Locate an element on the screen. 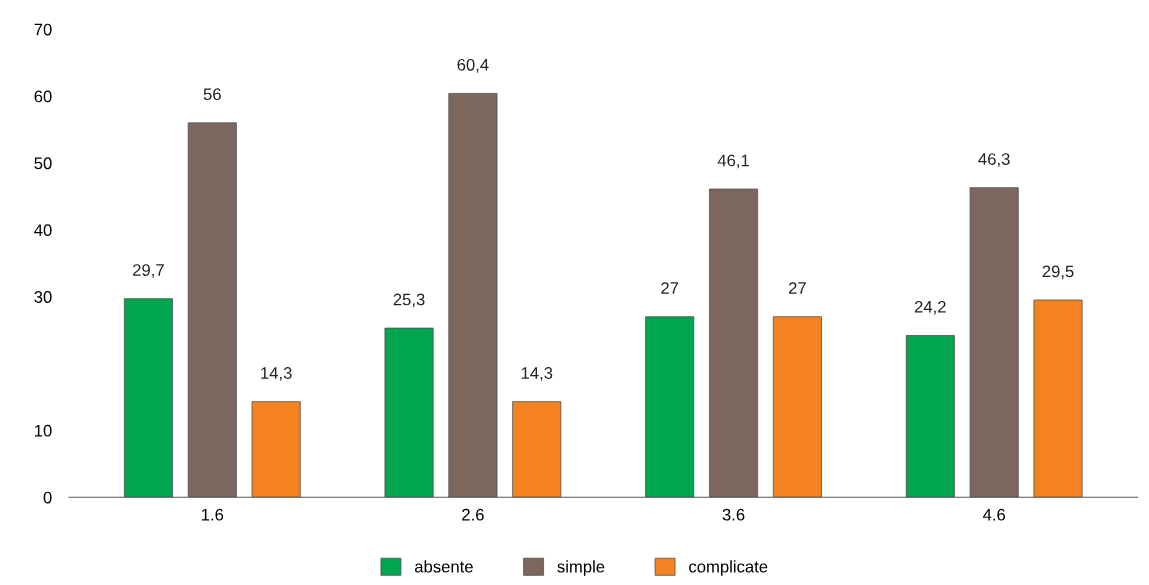 This screenshot has width=1149, height=585. y-tick-label: 10 is located at coordinates (43, 430).